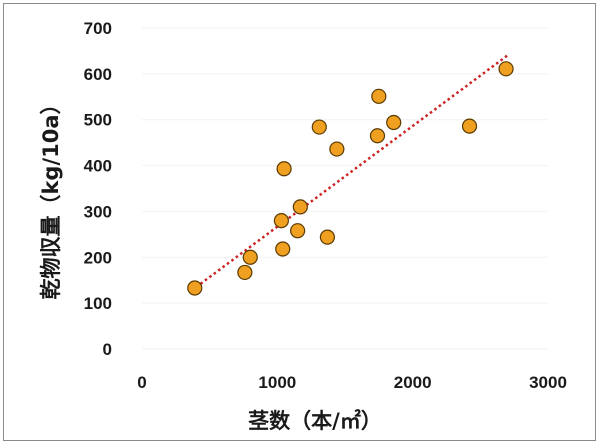  Describe the element at coordinates (141, 382) in the screenshot. I see `x-tick-label-0: 0` at that location.